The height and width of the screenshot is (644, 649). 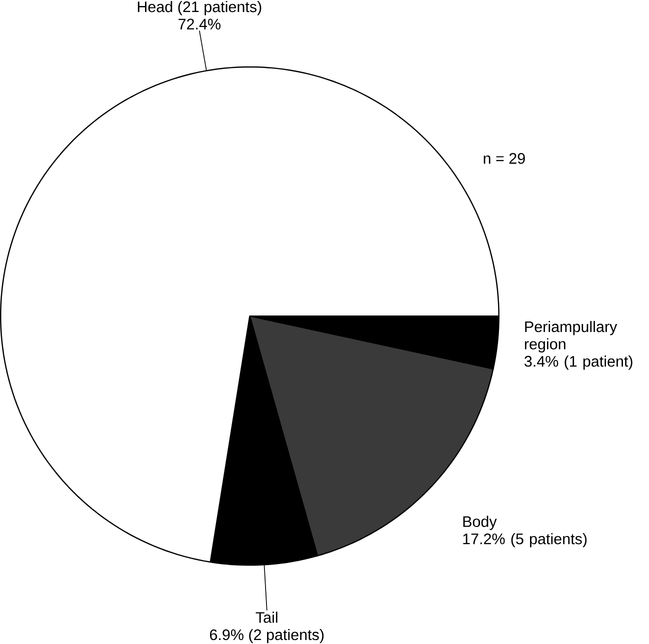 I want to click on data-label: 6.9% (2 patients), so click(x=267, y=636).